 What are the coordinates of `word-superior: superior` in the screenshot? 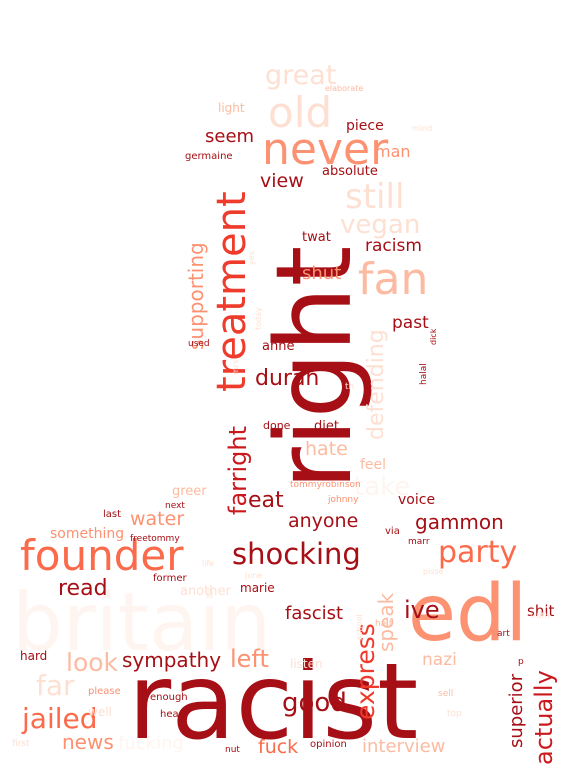 It's located at (516, 710).